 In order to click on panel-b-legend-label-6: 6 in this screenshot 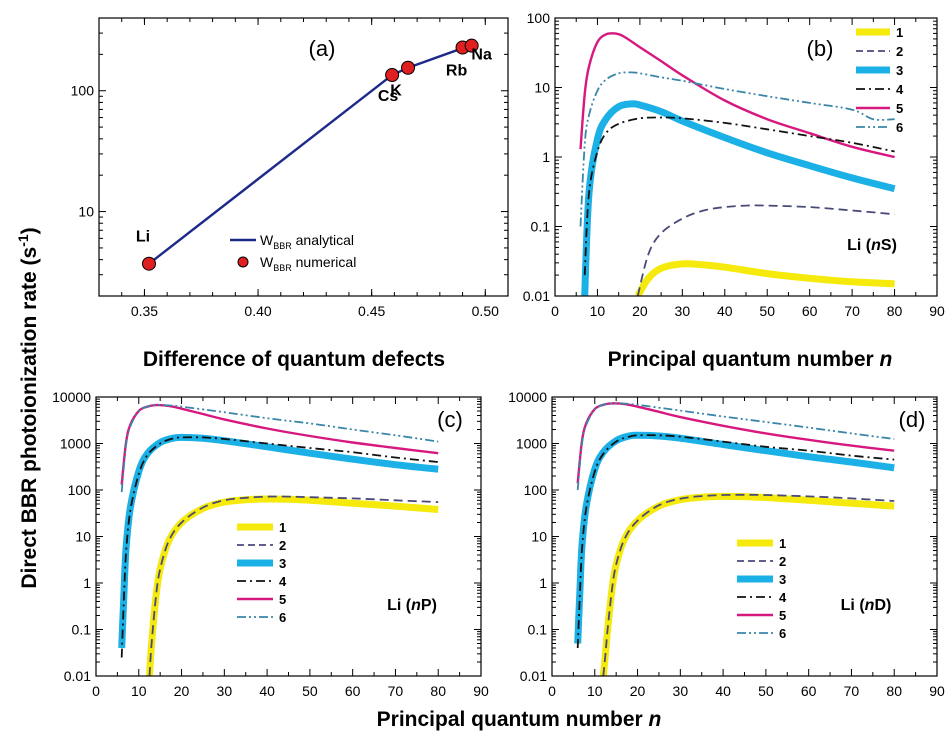, I will do `click(899, 127)`.